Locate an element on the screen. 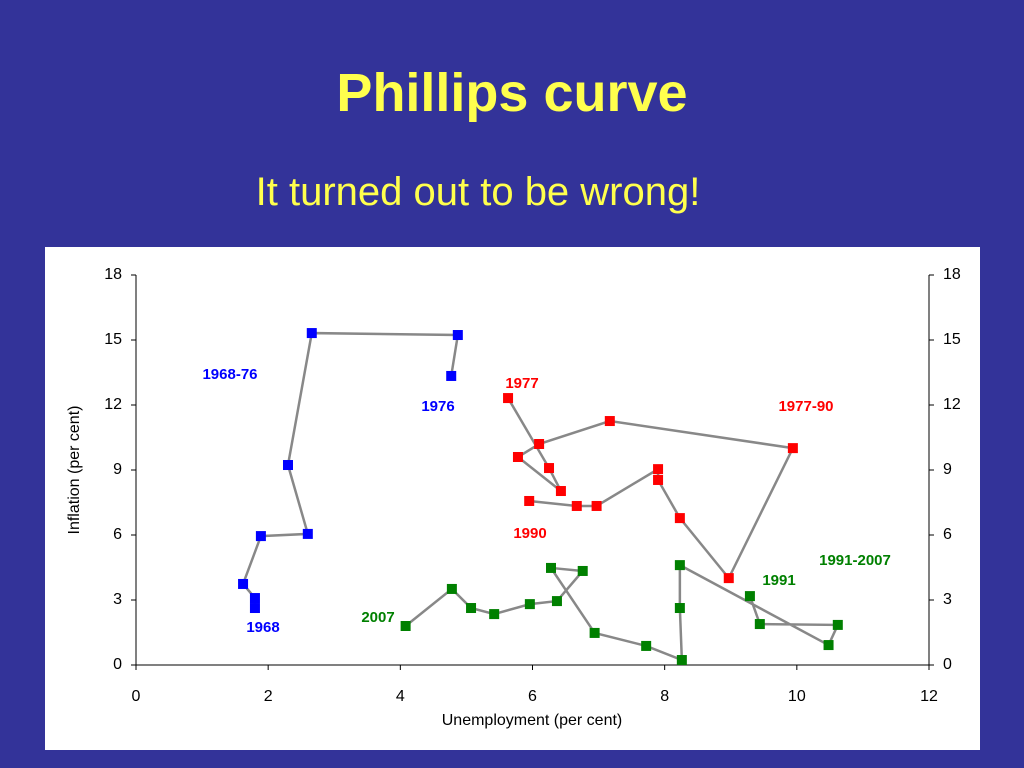  annotation: 2007 is located at coordinates (377, 617).